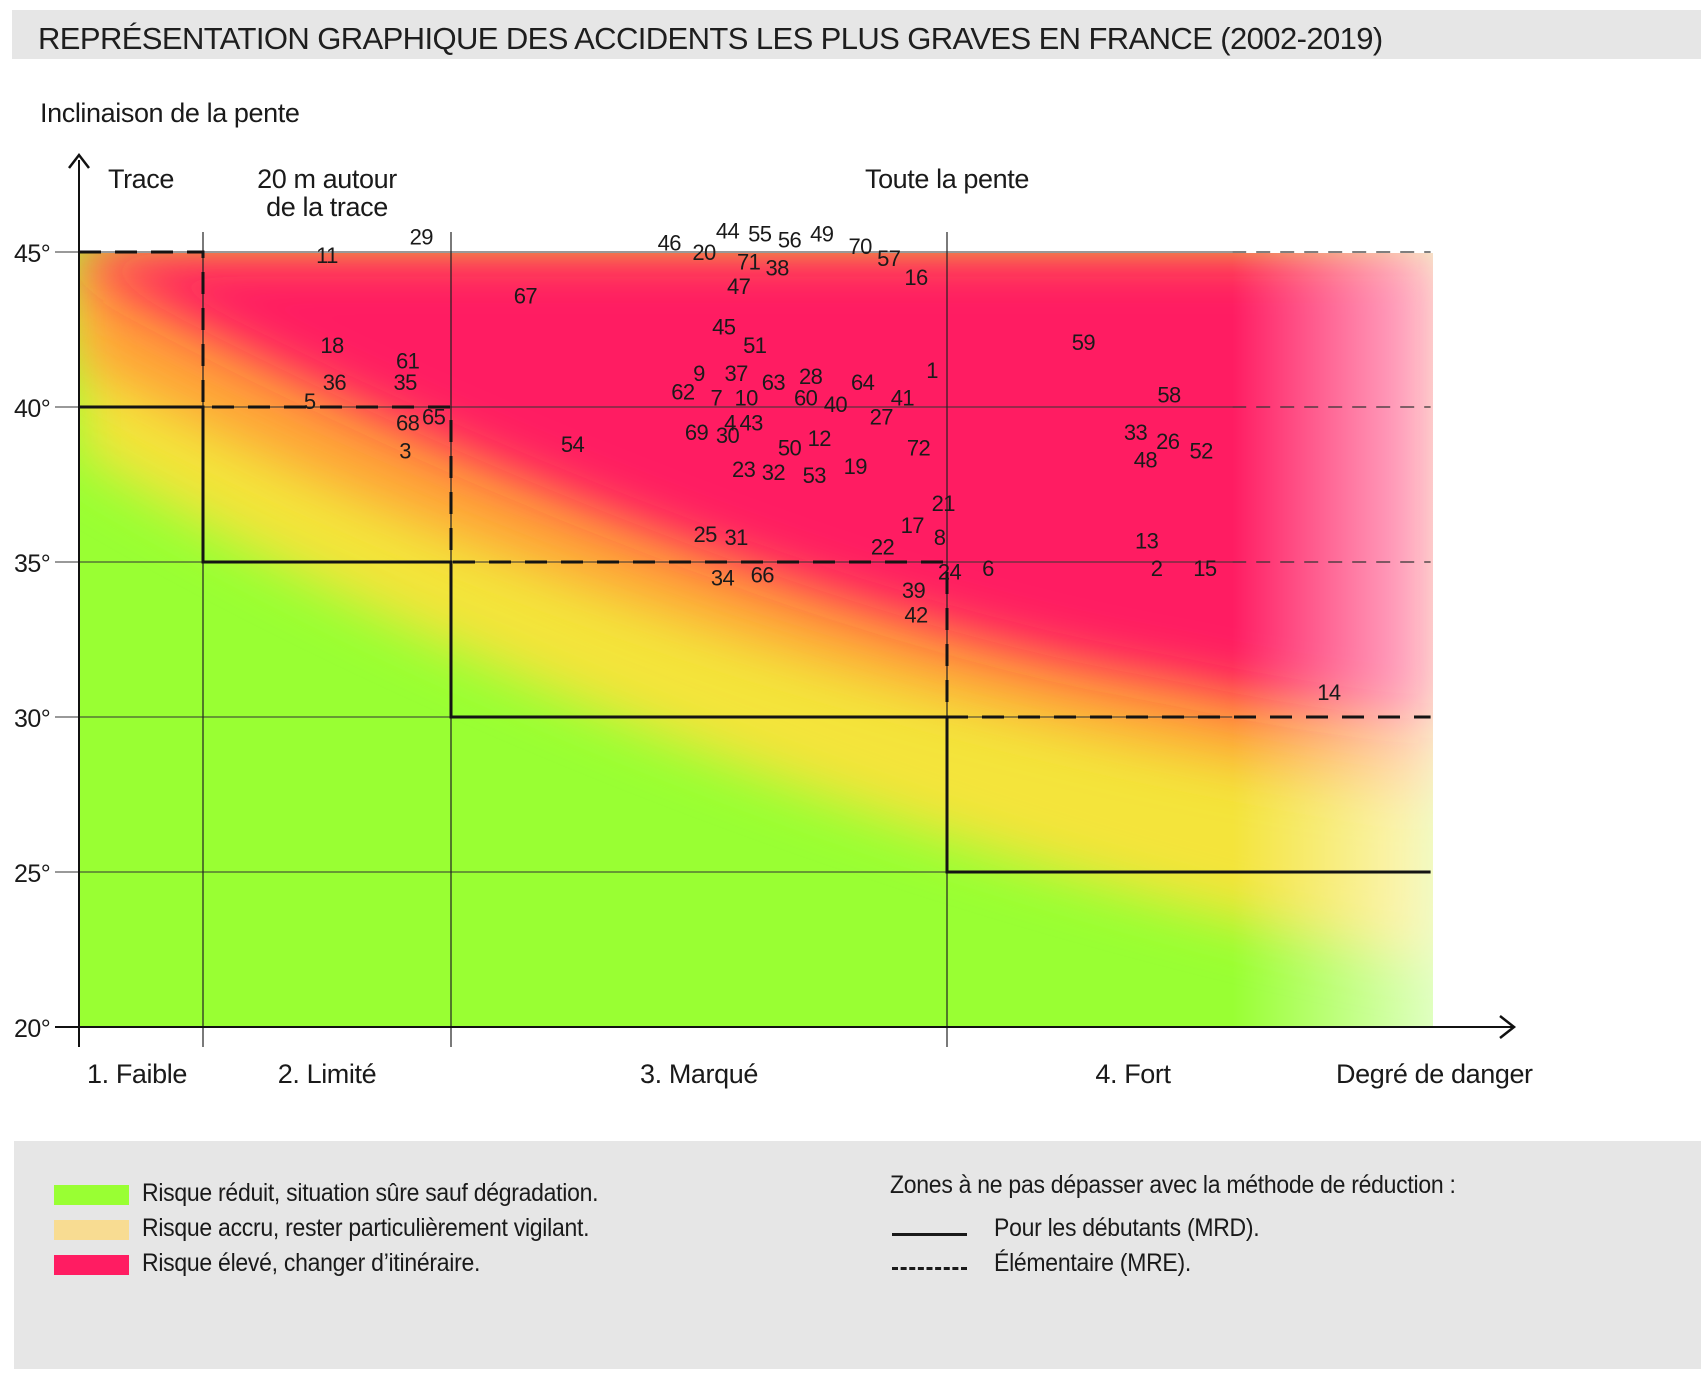 The height and width of the screenshot is (1375, 1701). I want to click on legend-label-mre: Élémentaire (MRE)., so click(1092, 1263).